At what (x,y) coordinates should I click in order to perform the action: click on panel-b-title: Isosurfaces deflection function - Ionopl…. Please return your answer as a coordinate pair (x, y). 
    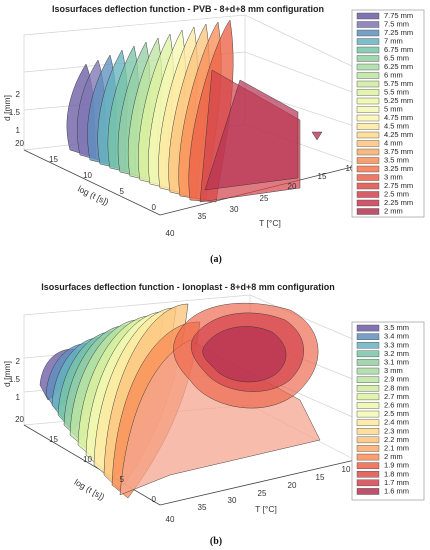
    Looking at the image, I should click on (188, 287).